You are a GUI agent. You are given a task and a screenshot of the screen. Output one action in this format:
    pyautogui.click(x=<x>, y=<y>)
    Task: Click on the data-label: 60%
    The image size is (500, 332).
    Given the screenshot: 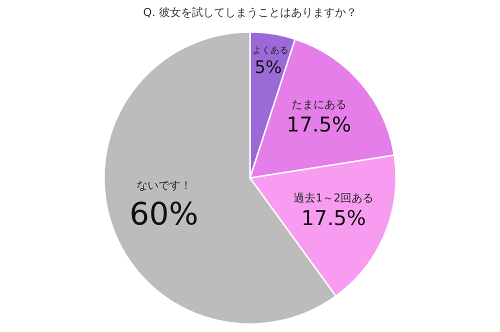 What is the action you would take?
    pyautogui.click(x=163, y=214)
    